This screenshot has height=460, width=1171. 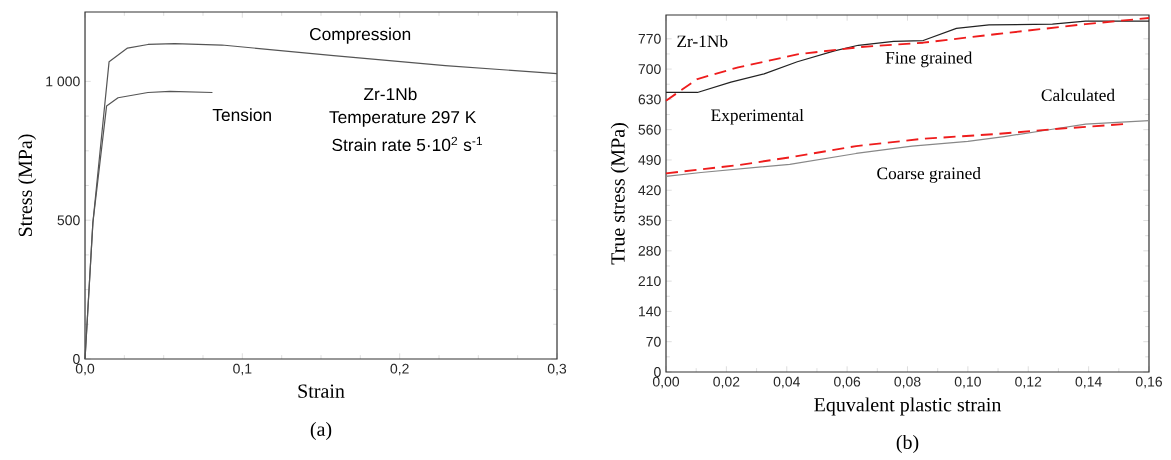 I want to click on x-tick-label: 0,04, so click(x=786, y=382).